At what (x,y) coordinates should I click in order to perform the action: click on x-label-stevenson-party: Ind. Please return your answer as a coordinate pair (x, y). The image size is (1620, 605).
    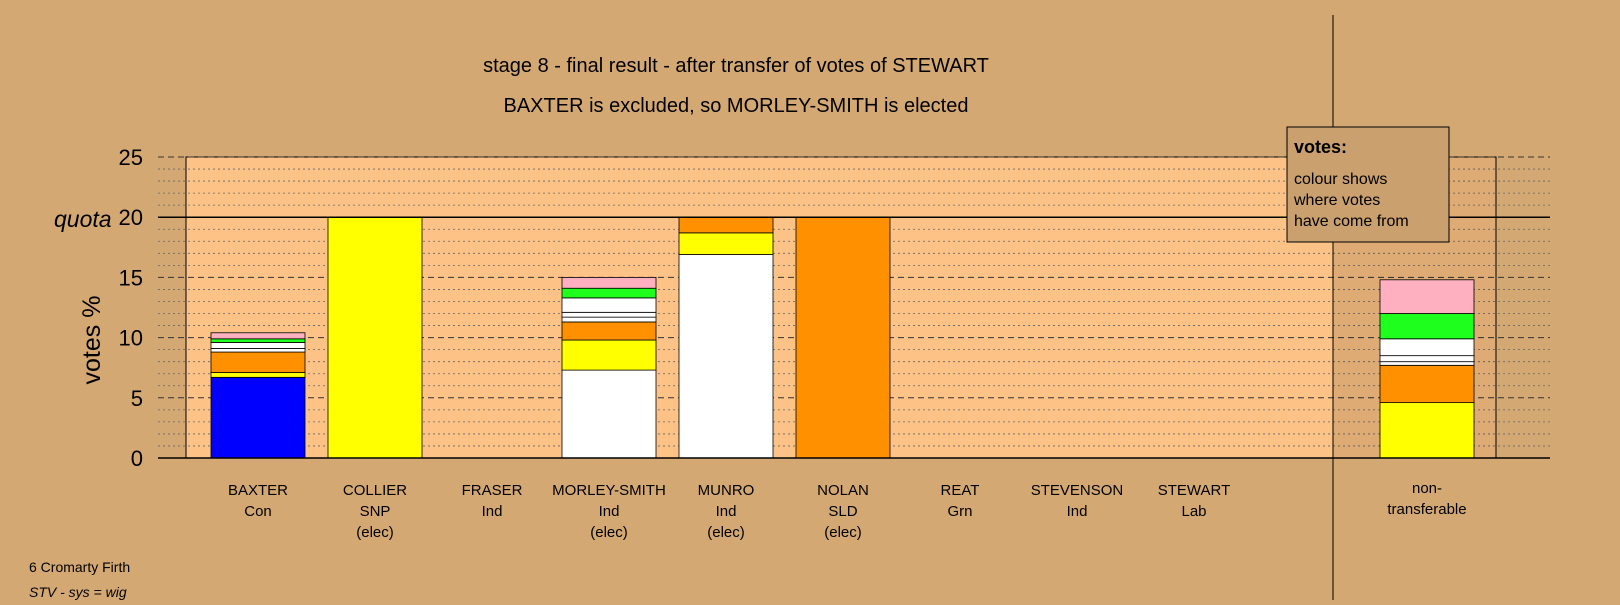
    Looking at the image, I should click on (1077, 511).